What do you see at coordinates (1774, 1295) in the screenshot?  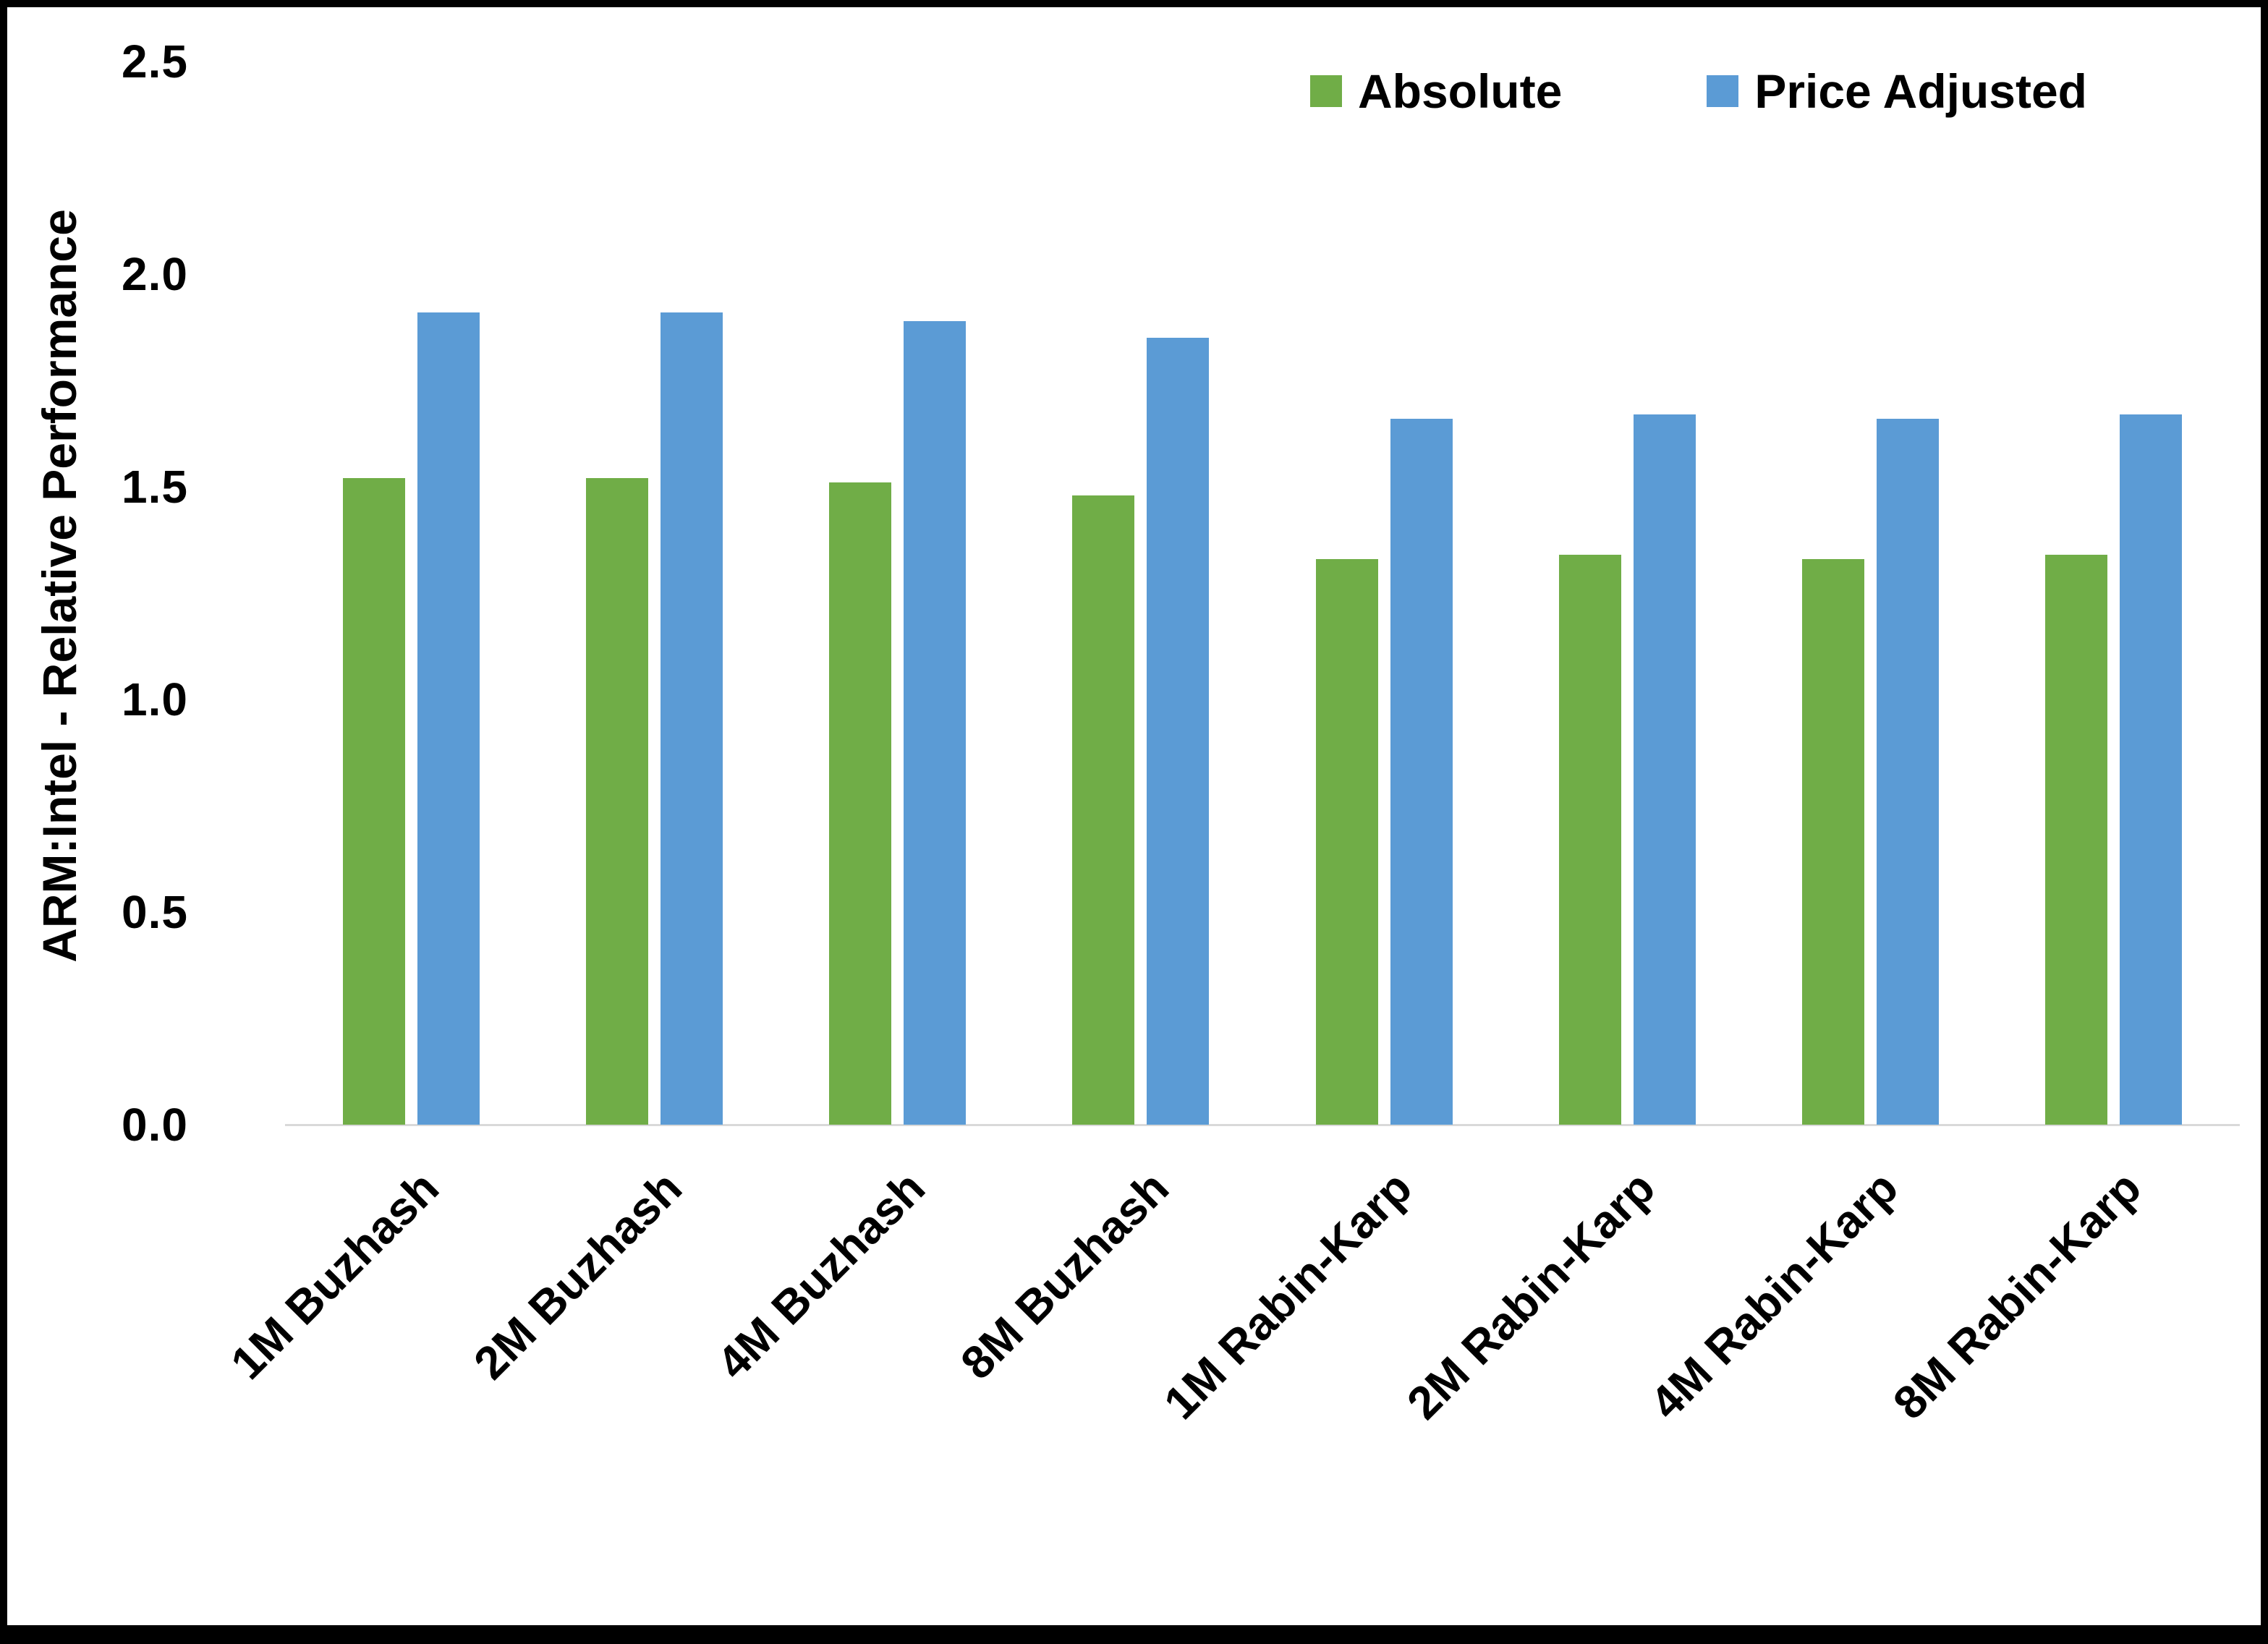 I see `x-tick-label-4m-rabin-karp: 4M Rabin-Karp` at bounding box center [1774, 1295].